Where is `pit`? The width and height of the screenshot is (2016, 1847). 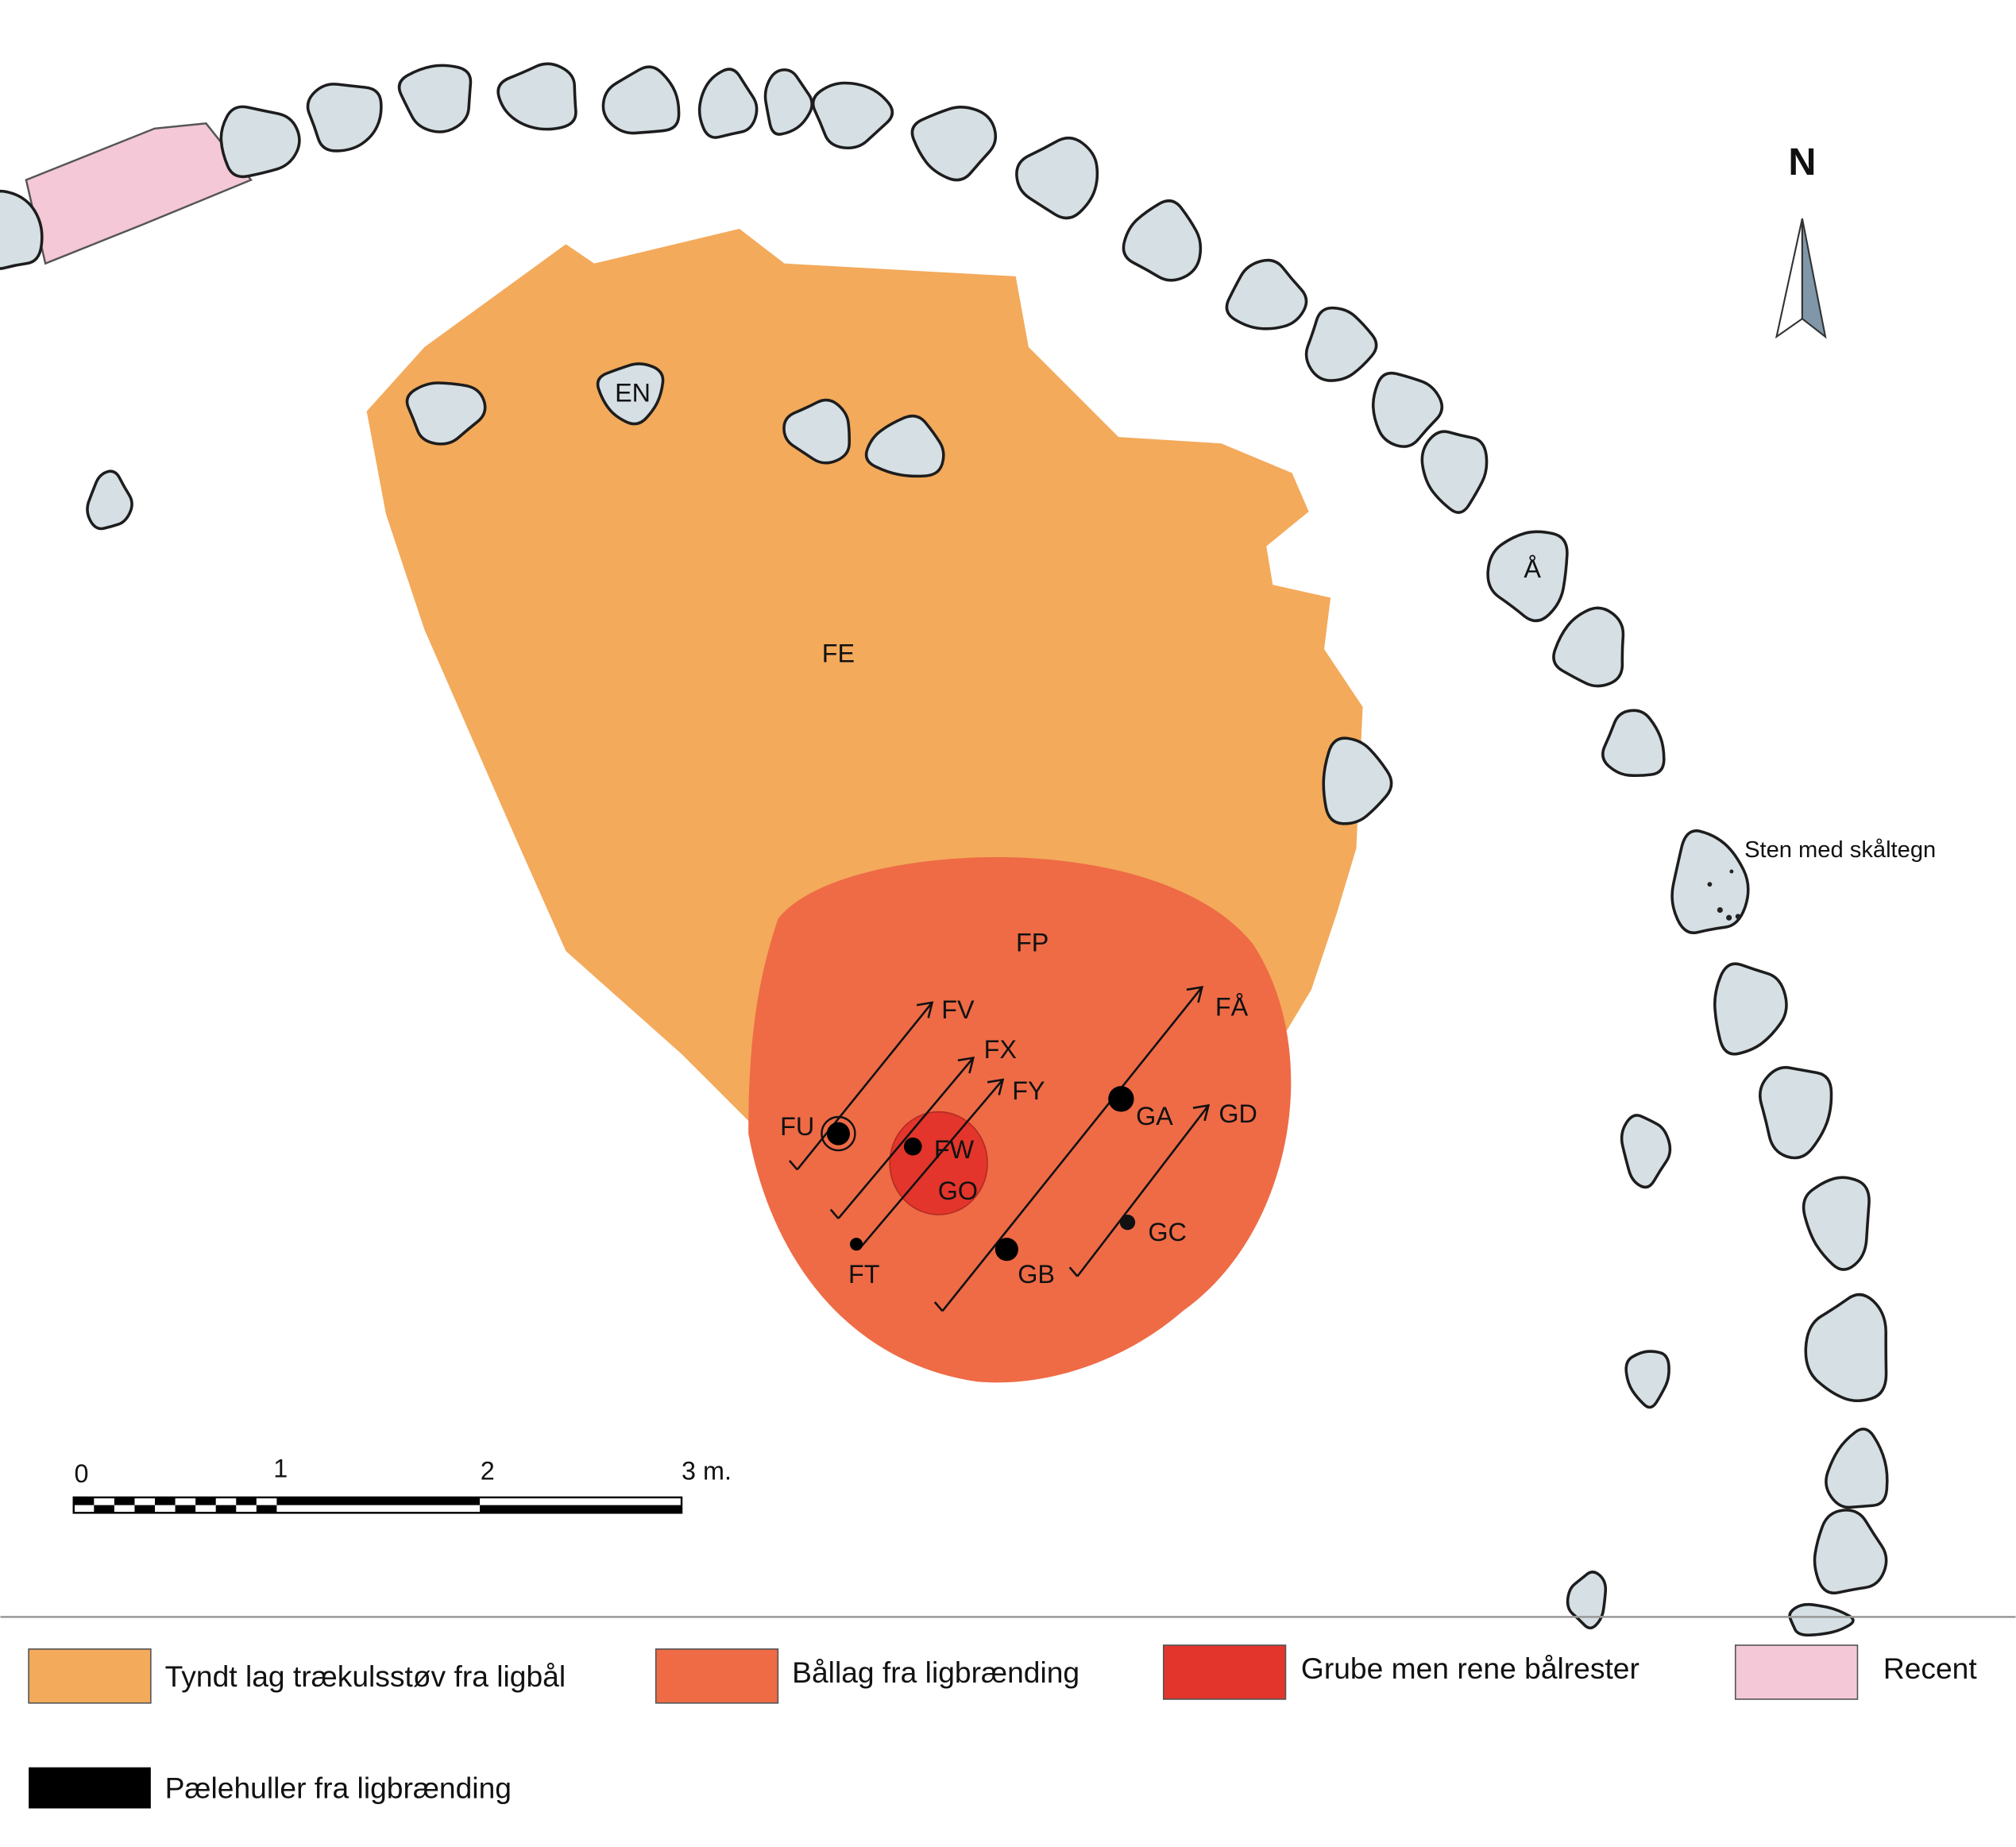 pit is located at coordinates (938, 1163).